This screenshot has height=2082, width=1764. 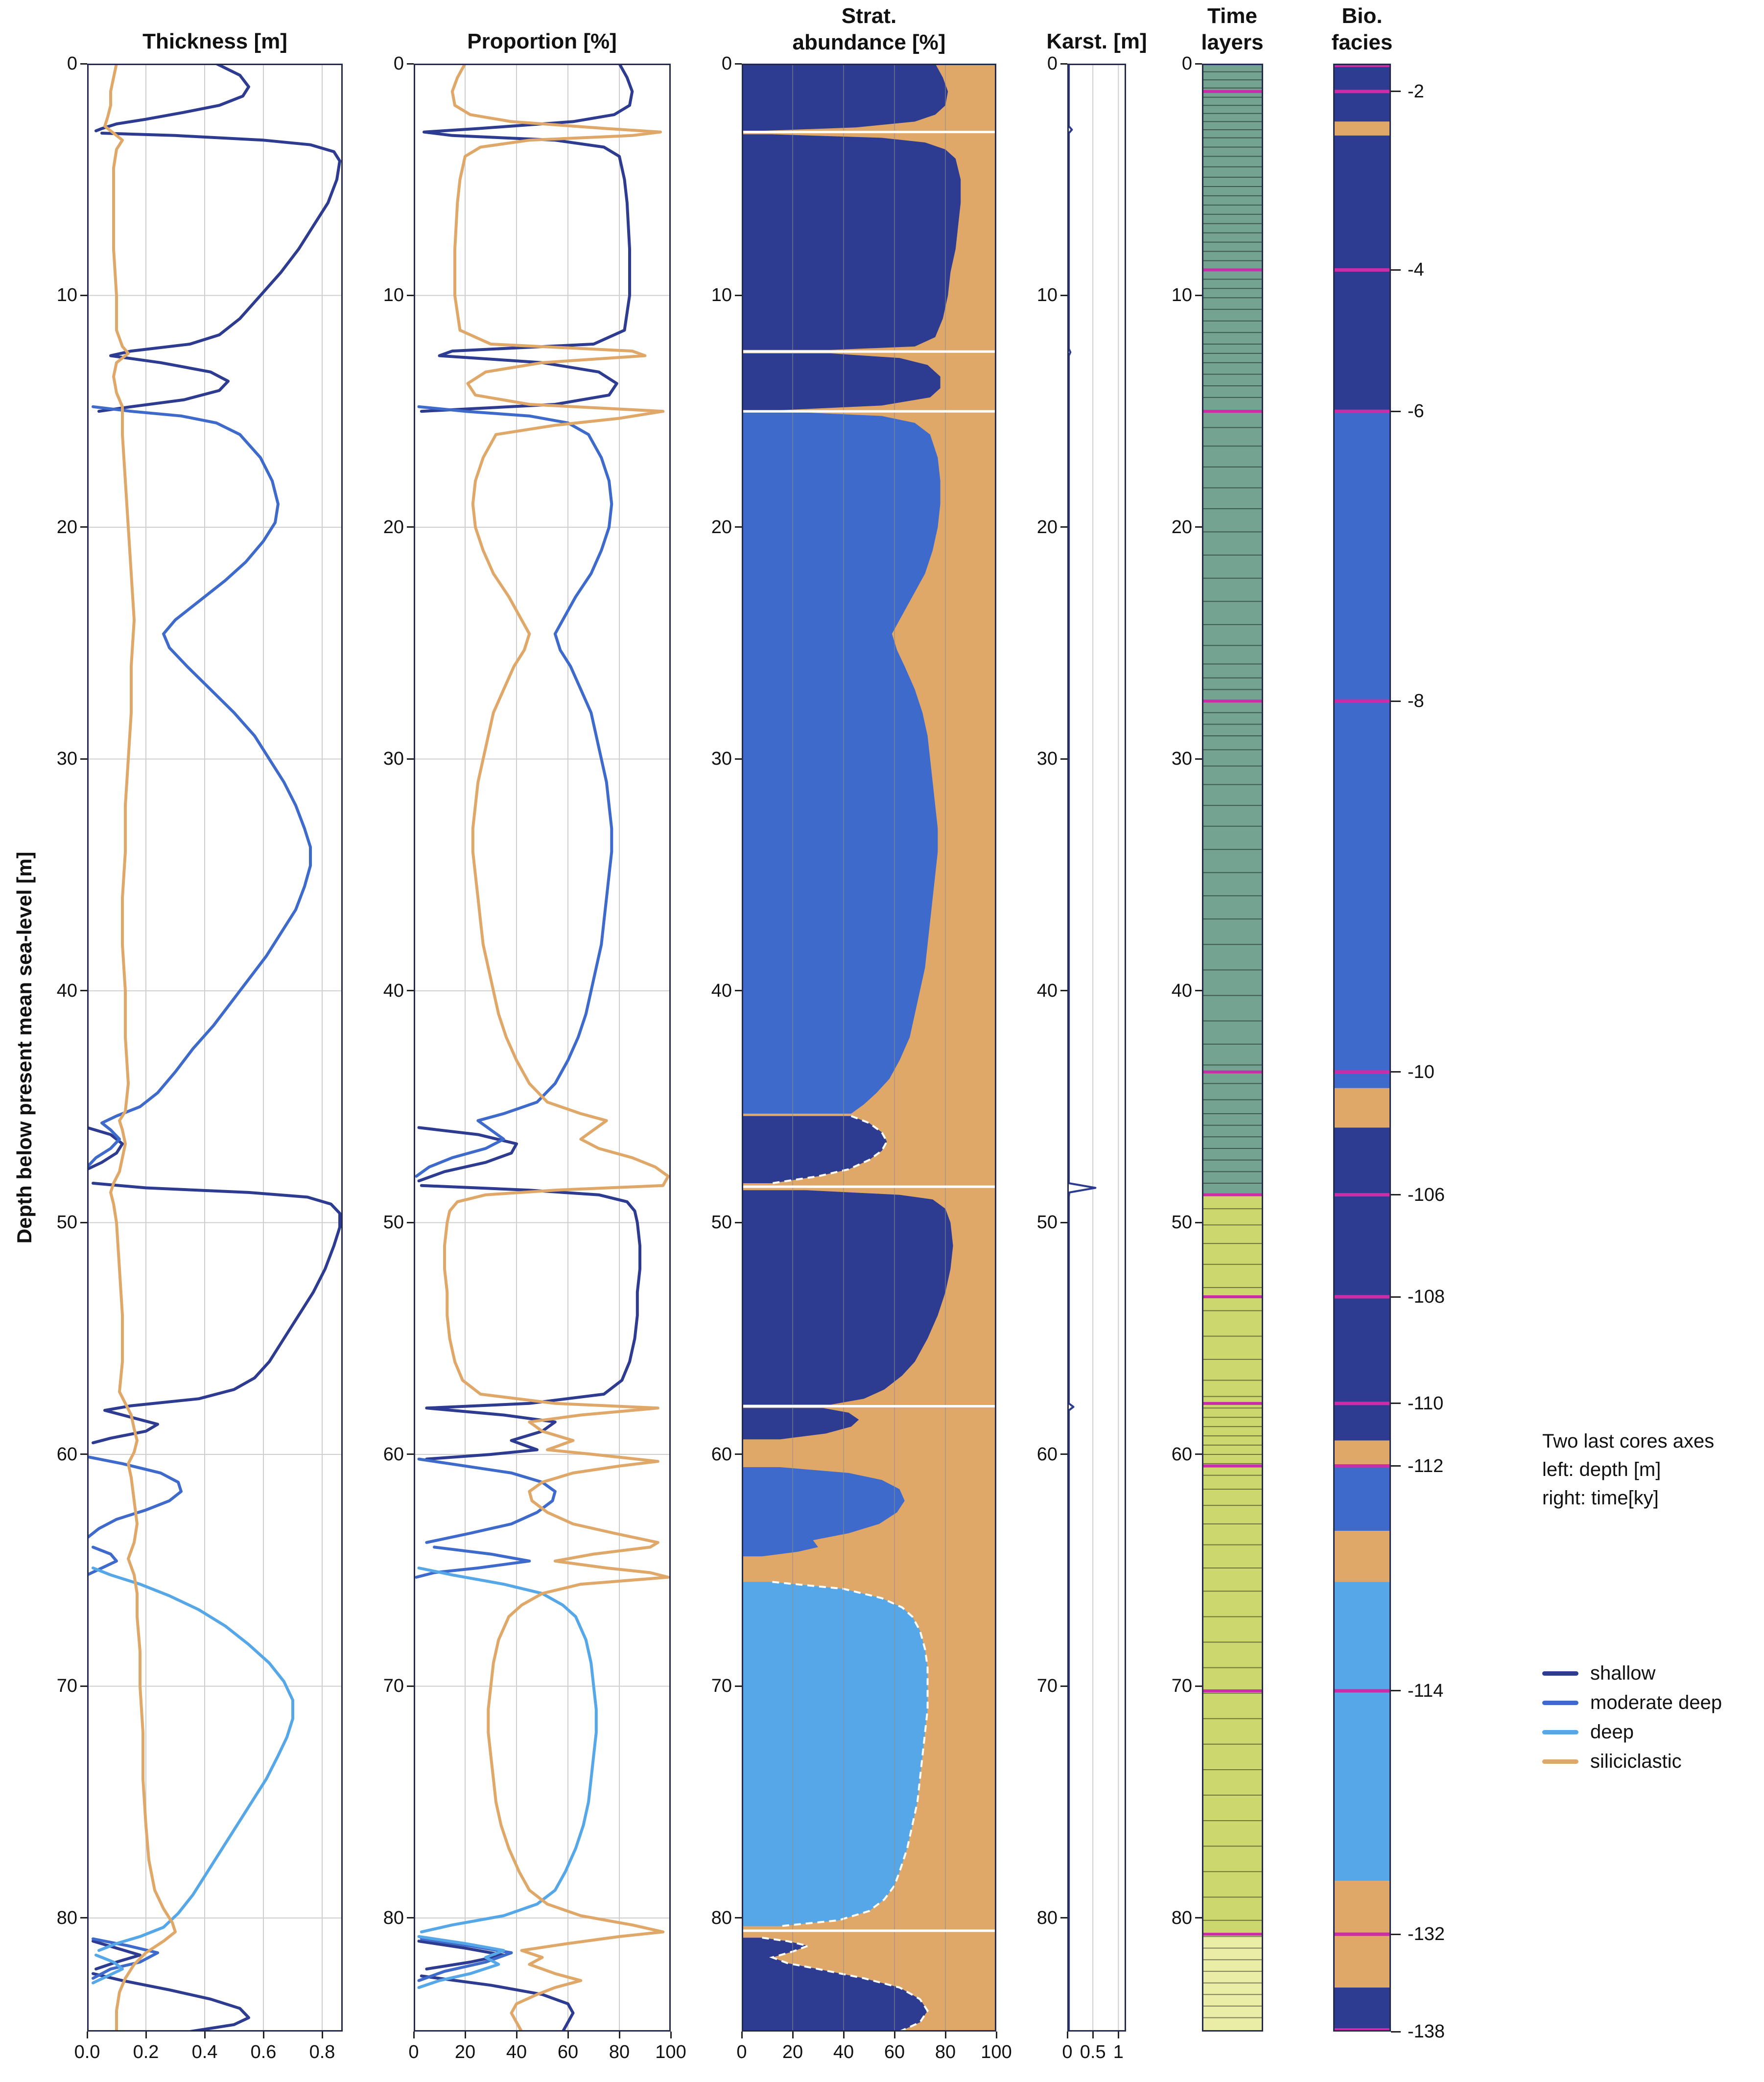 What do you see at coordinates (1602, 1469) in the screenshot?
I see `axes-note-line2: left: depth [m]` at bounding box center [1602, 1469].